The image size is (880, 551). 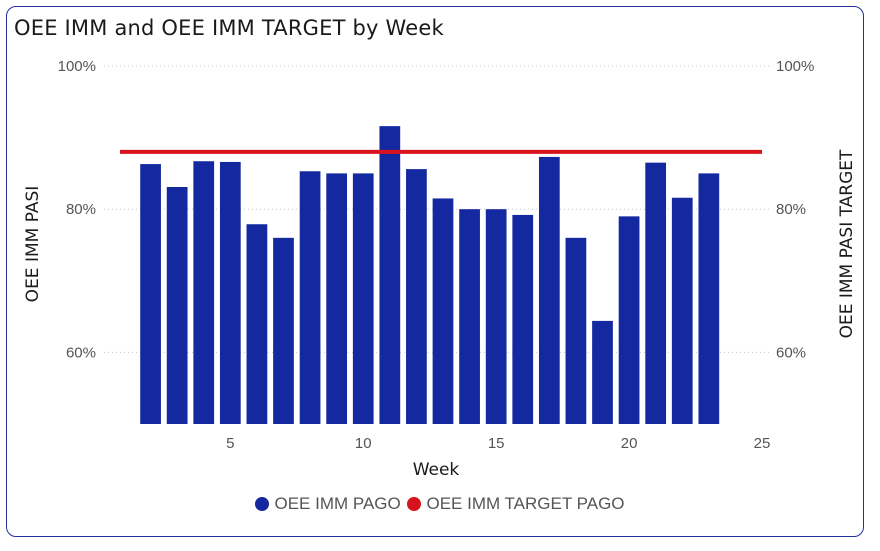 I want to click on legend: OEE IMM PAGO OEE IMM TARGET PAGO, so click(x=440, y=505).